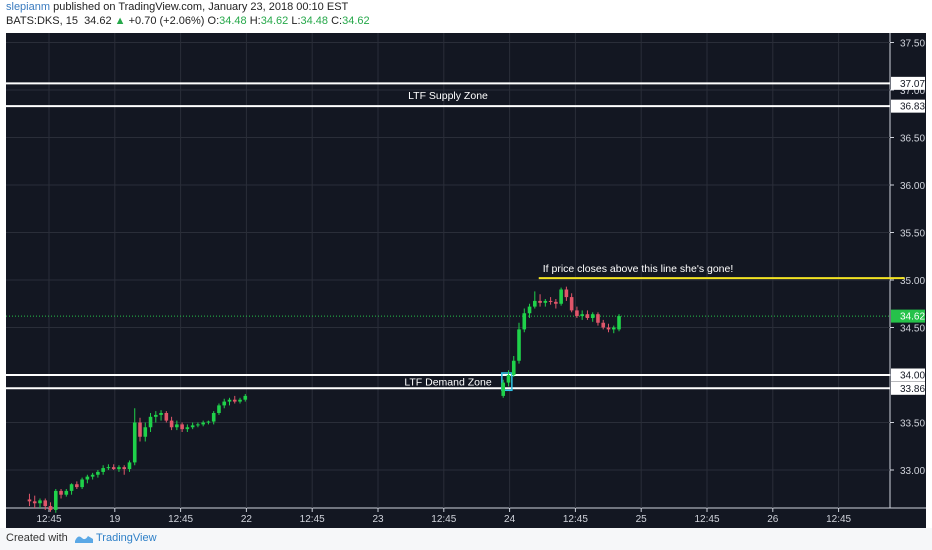 This screenshot has height=550, width=932. What do you see at coordinates (126, 538) in the screenshot?
I see `tradingview-brand-link: TradingView` at bounding box center [126, 538].